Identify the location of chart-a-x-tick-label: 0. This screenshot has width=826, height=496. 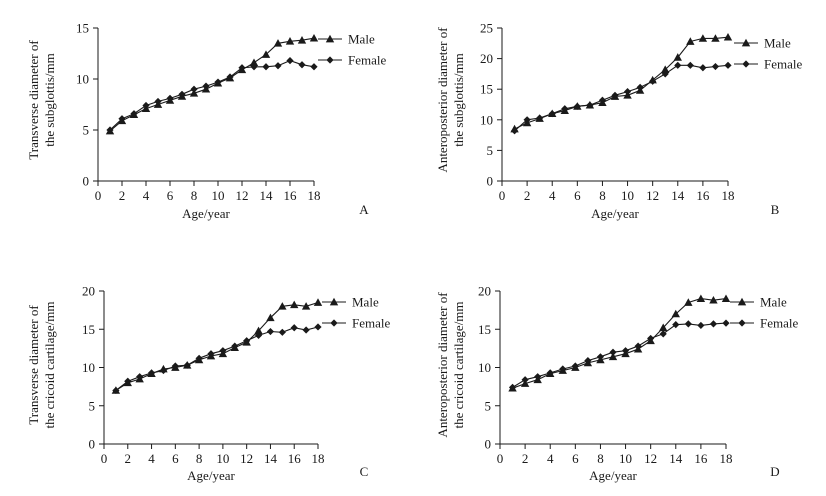
(98, 195).